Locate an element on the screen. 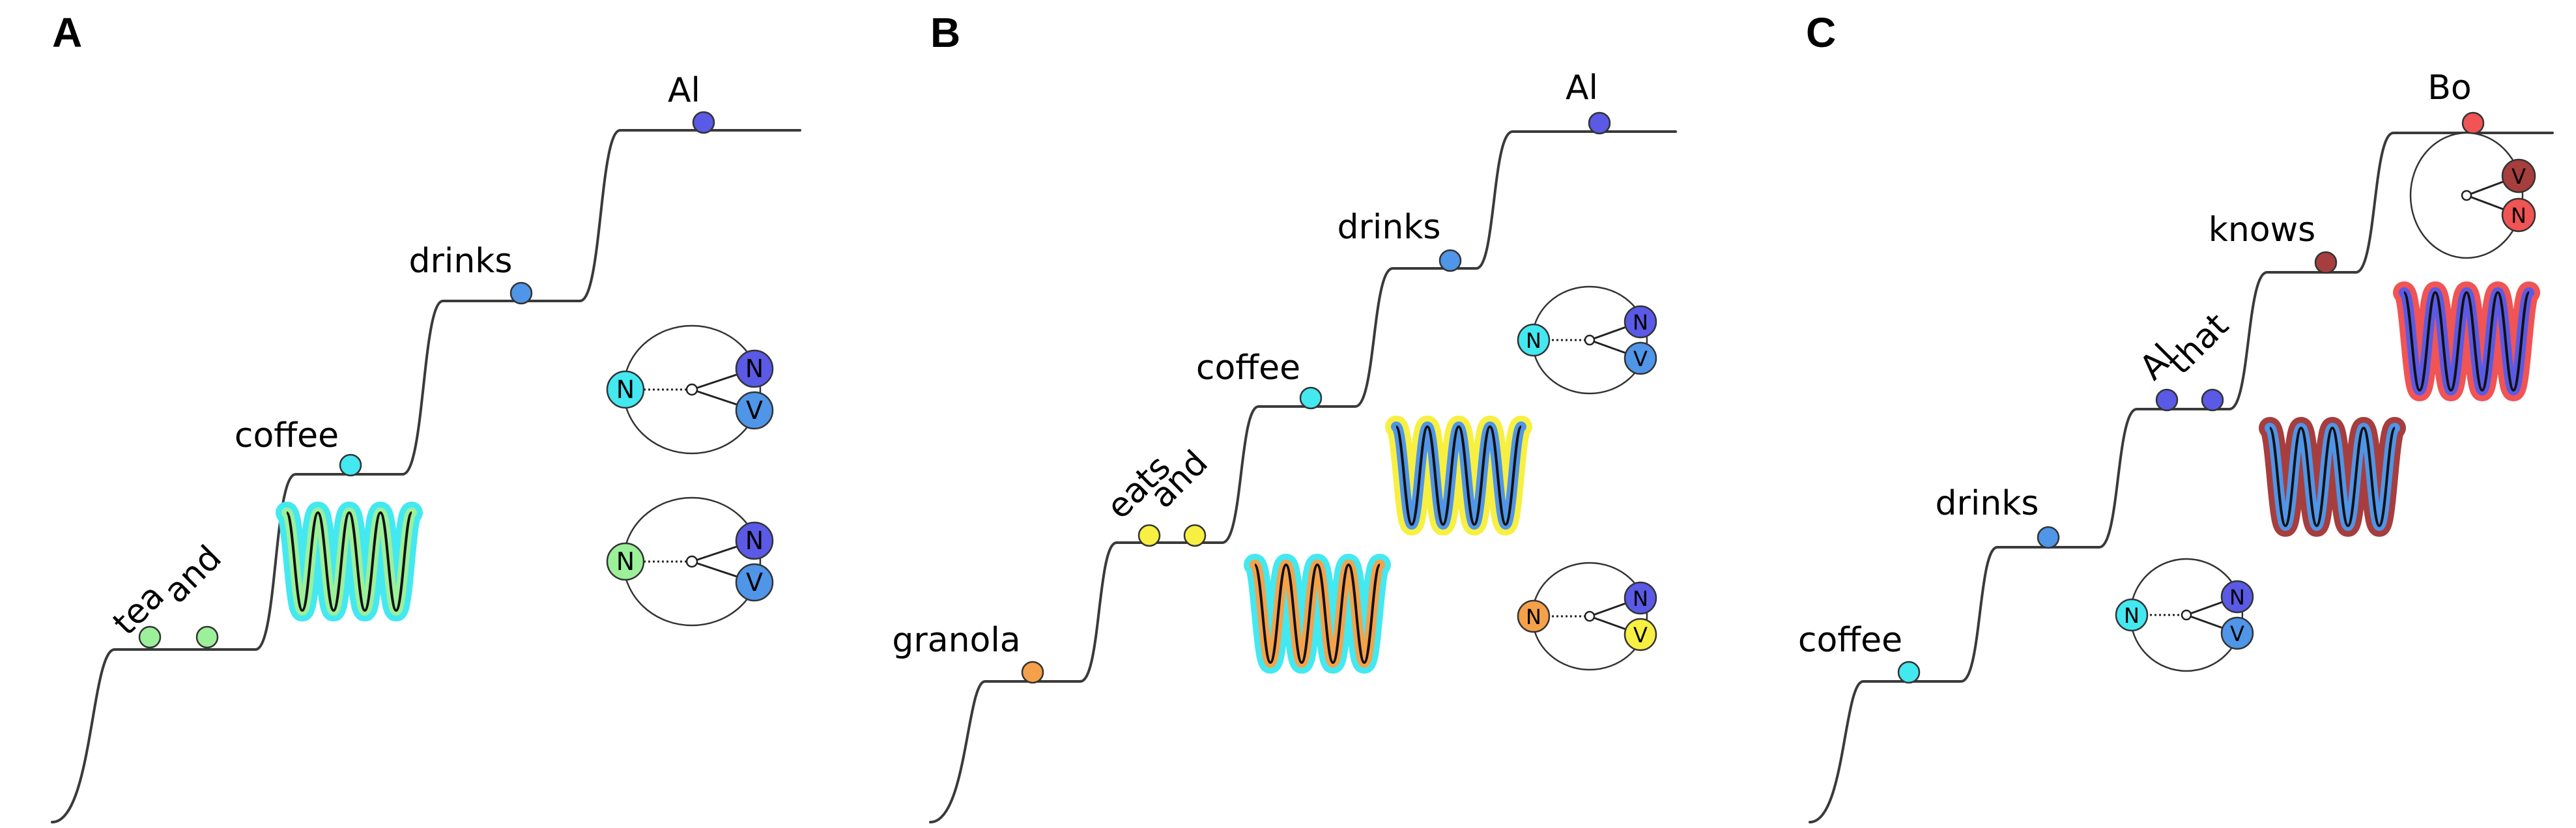 Image resolution: width=2576 pixels, height=828 pixels. word-label-granola: granola is located at coordinates (956, 640).